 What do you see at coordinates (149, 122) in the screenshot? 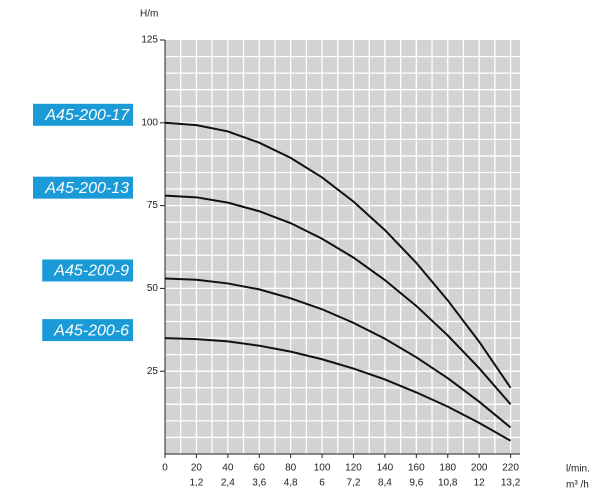
I see `y-tick-label: 100` at bounding box center [149, 122].